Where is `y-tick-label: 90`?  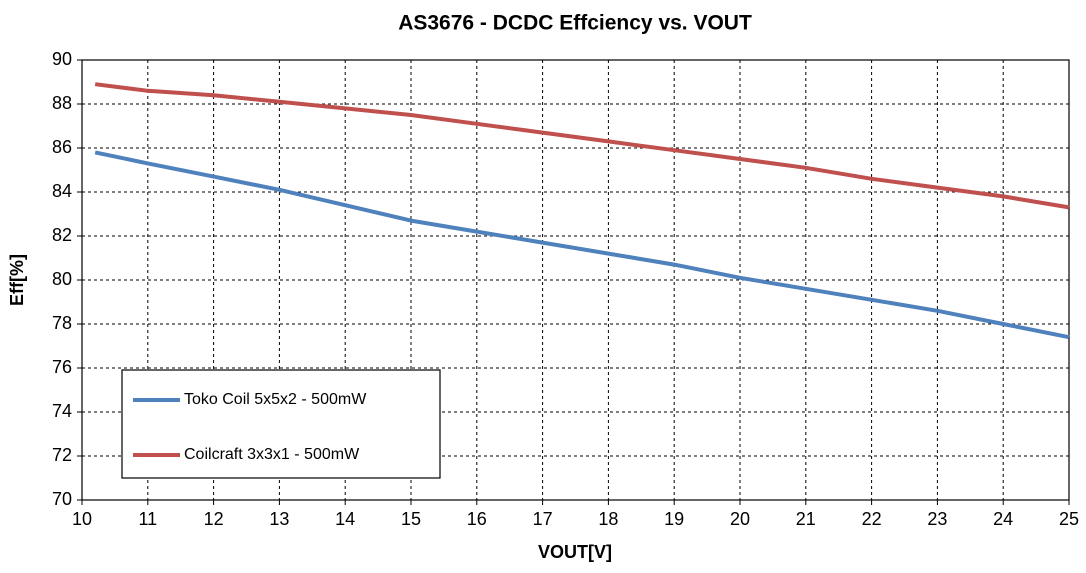 y-tick-label: 90 is located at coordinates (62, 59).